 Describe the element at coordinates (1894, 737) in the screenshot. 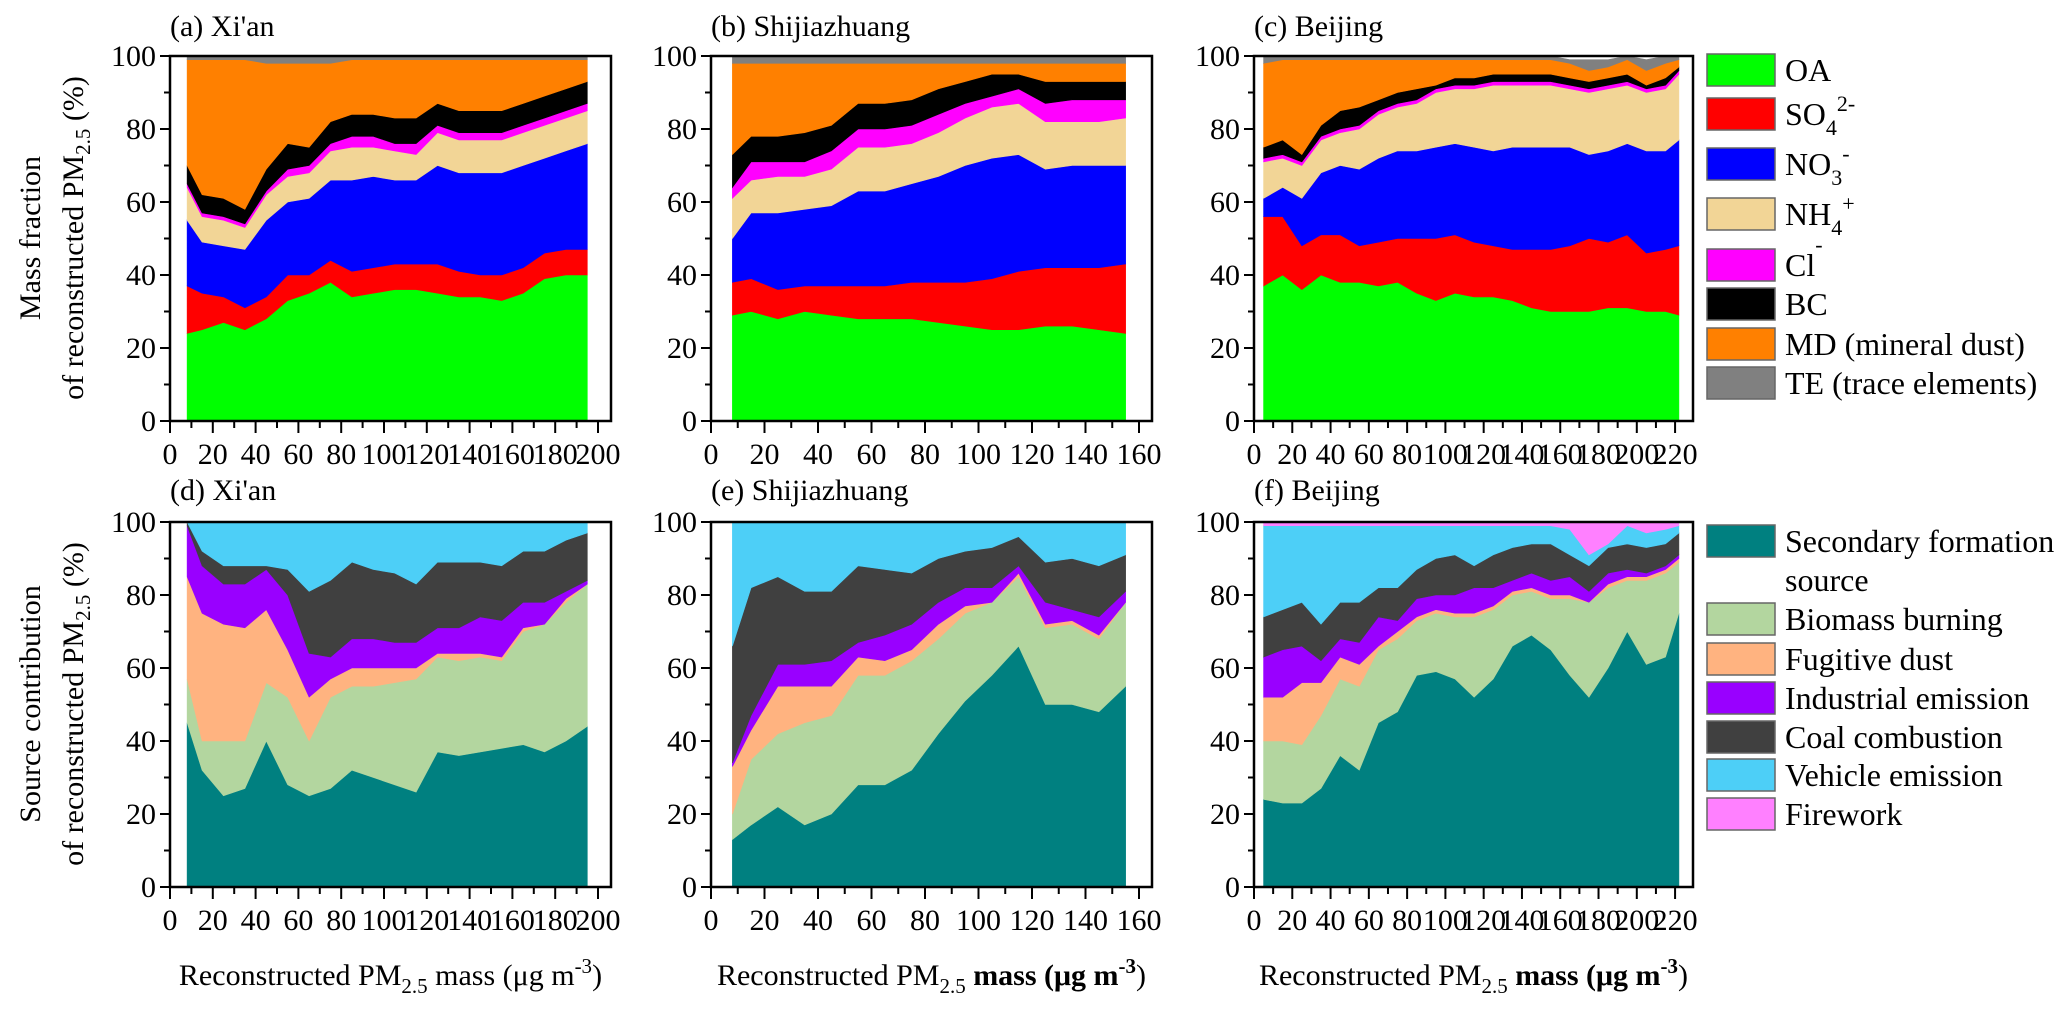

I see `legend-label: Coal combustion` at that location.